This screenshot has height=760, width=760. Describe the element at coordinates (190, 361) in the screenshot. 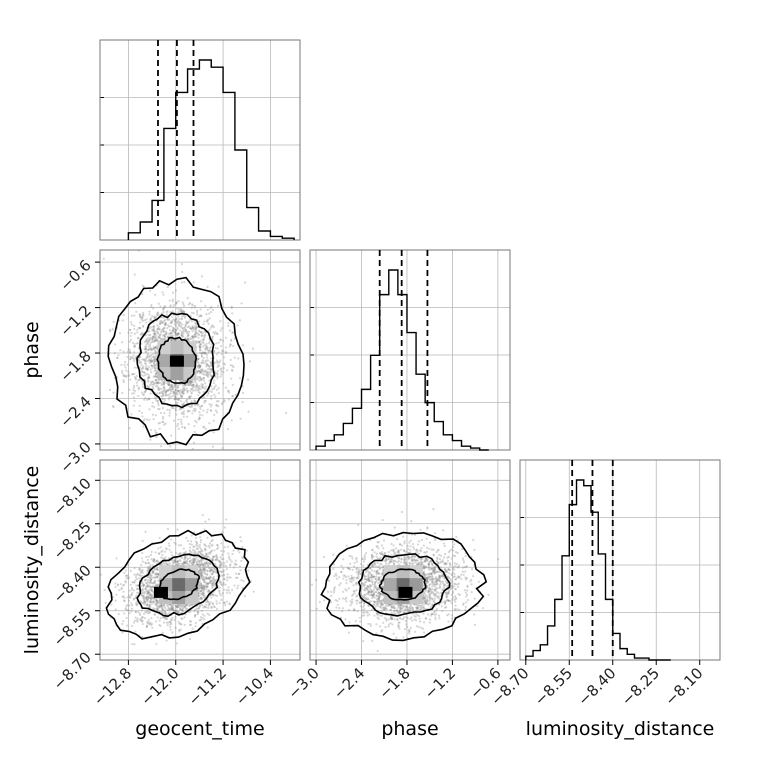

I see `density-cell` at that location.